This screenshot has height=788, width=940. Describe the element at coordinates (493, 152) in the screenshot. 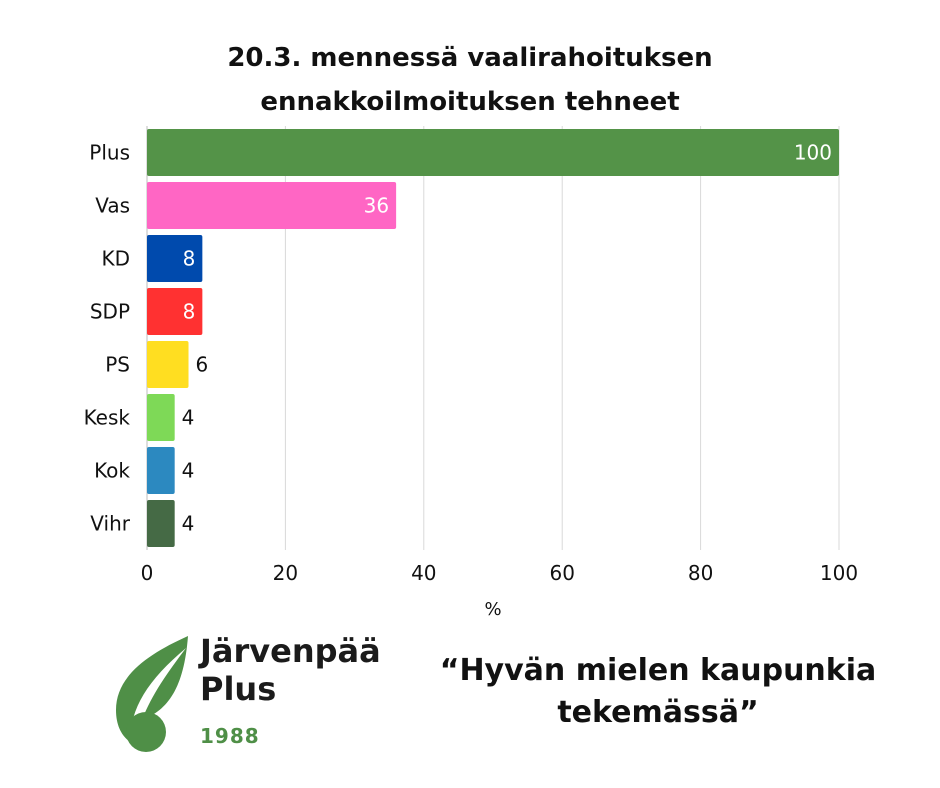

I see `bar-plus` at that location.